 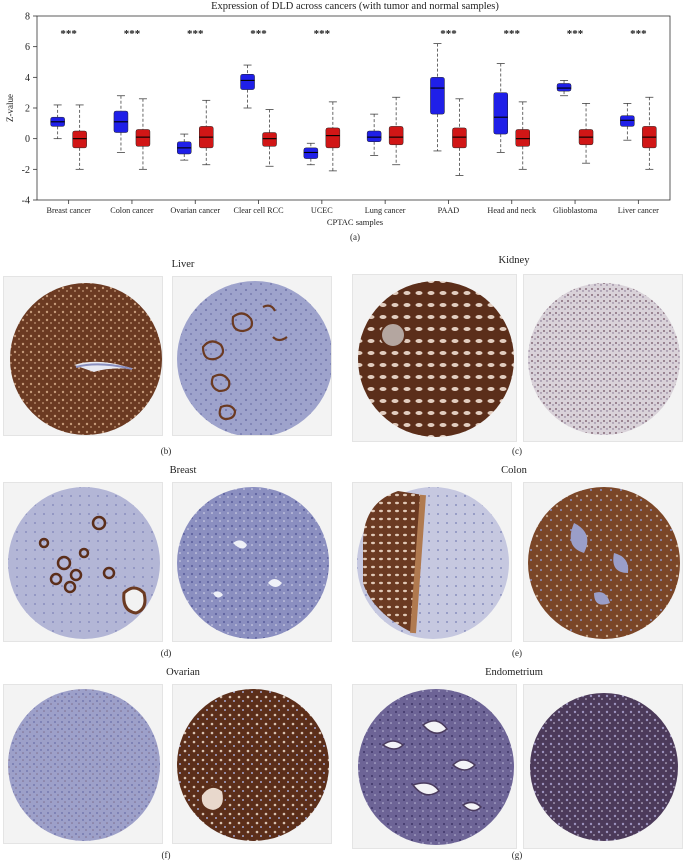 I want to click on y-tick-label: 8, so click(x=27, y=17).